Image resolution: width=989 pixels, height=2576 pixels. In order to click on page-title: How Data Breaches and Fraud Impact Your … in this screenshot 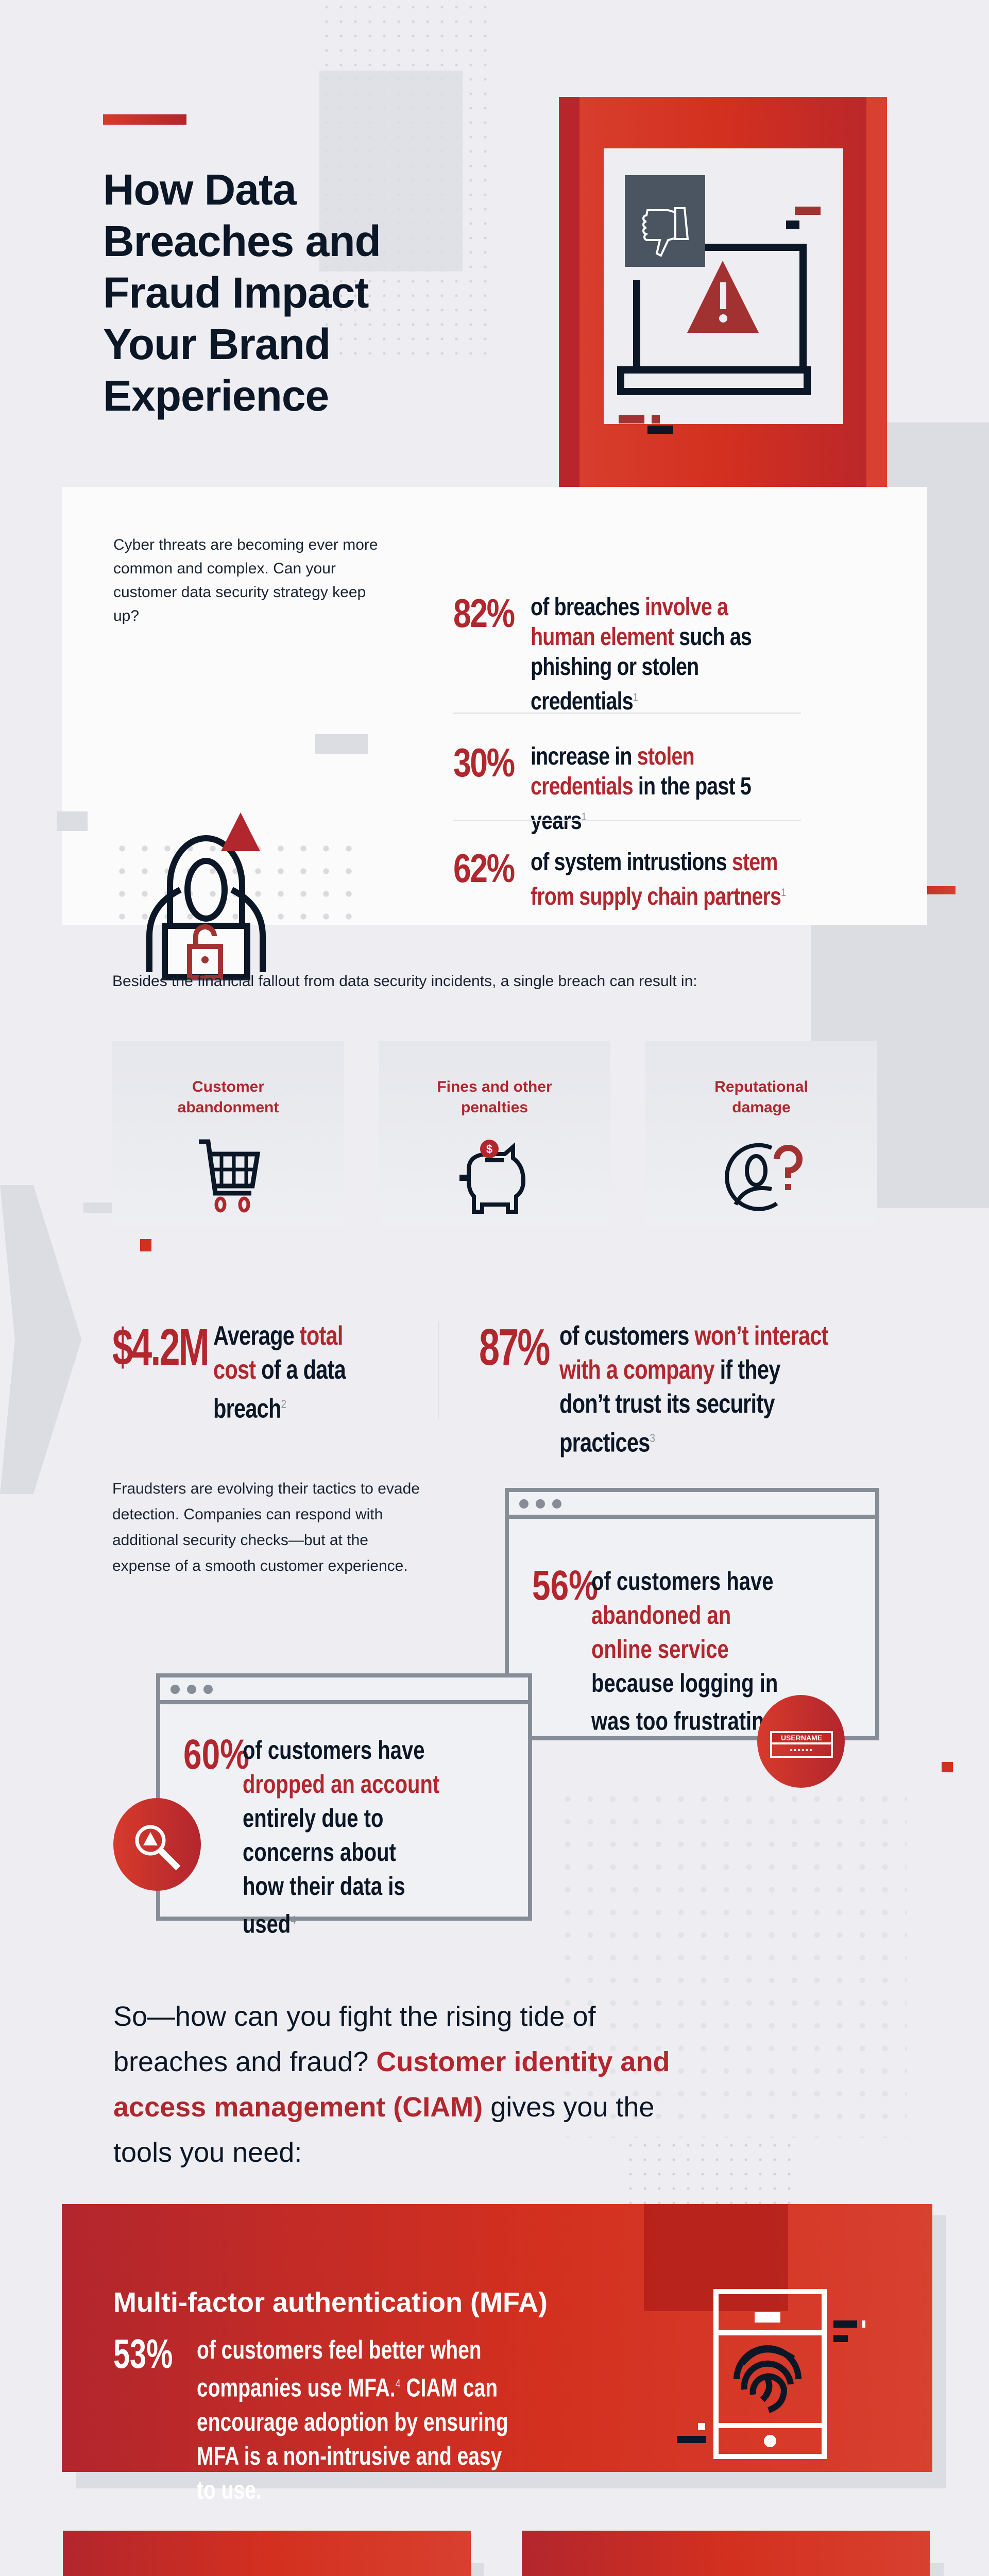, I will do `click(242, 292)`.